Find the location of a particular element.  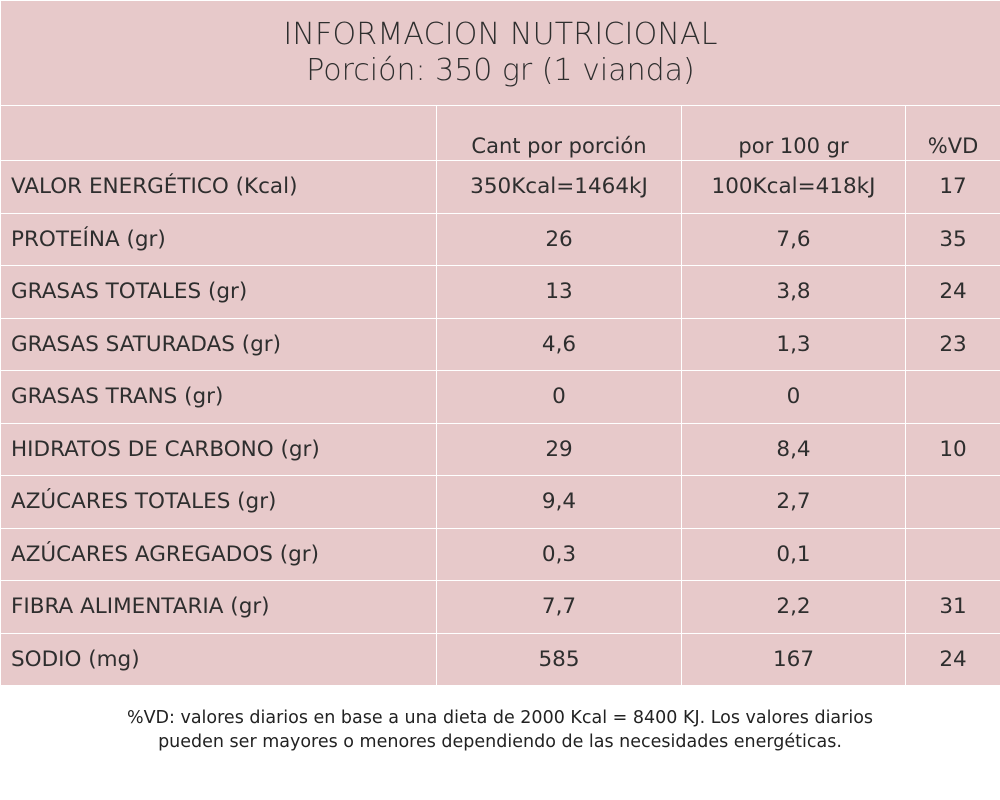

nutrient-name: AZÚCARES TOTALES (gr) is located at coordinates (218, 502).